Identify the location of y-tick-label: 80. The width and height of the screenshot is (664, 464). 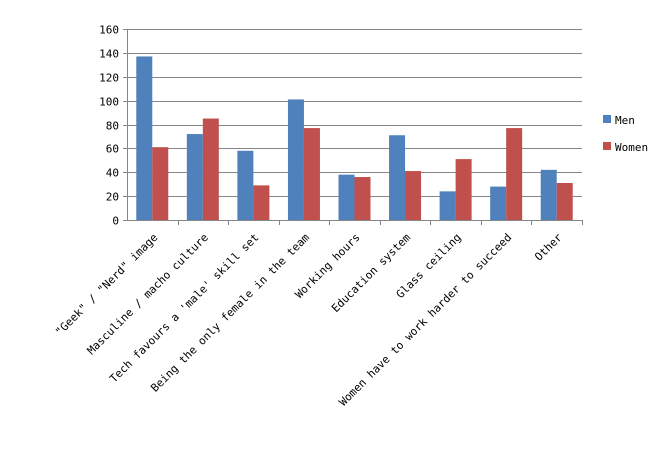
(112, 126).